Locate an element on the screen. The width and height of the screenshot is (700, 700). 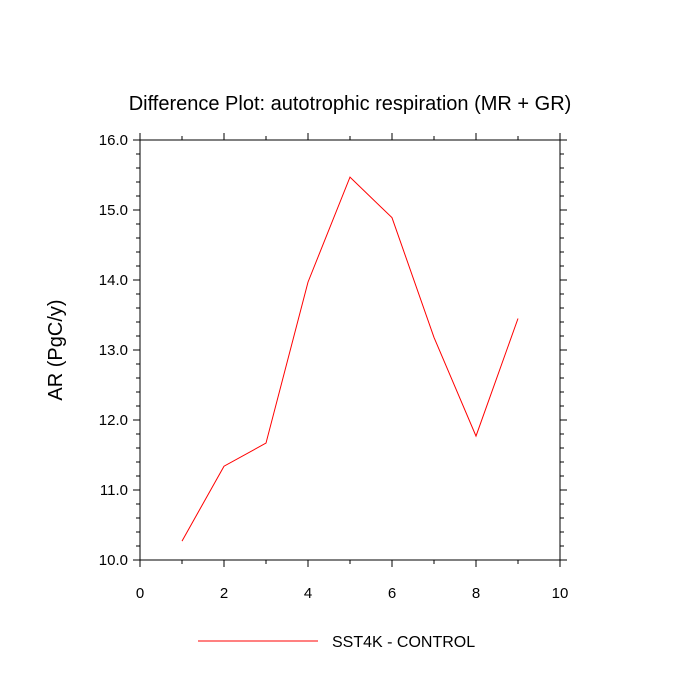
y-tick-label: 12.0 is located at coordinates (113, 420).